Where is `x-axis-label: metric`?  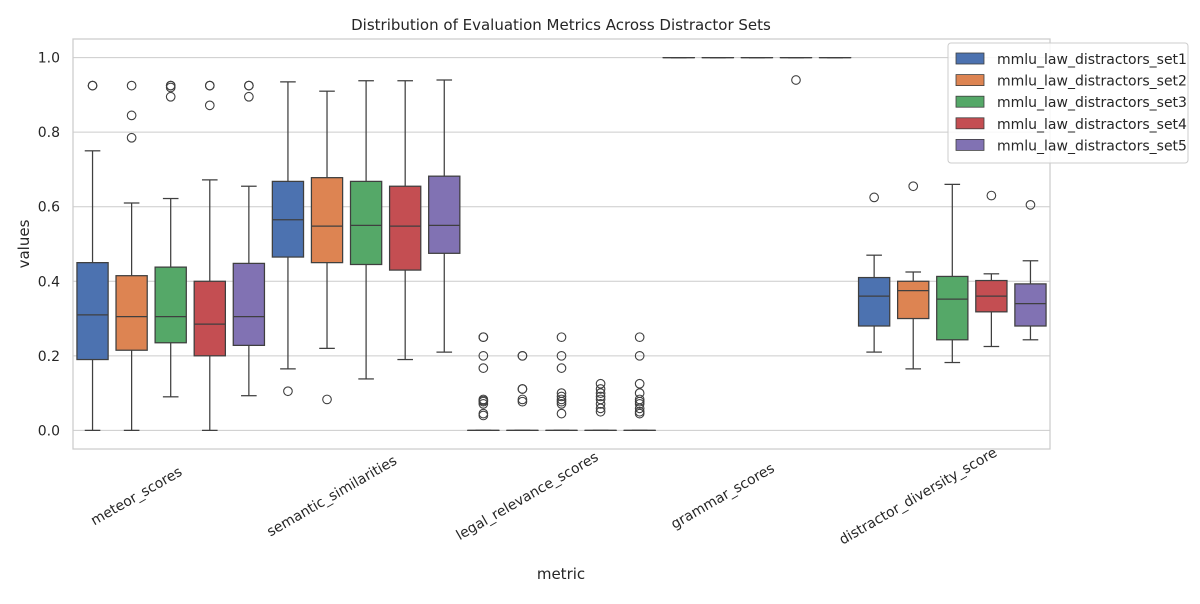
x-axis-label: metric is located at coordinates (561, 574).